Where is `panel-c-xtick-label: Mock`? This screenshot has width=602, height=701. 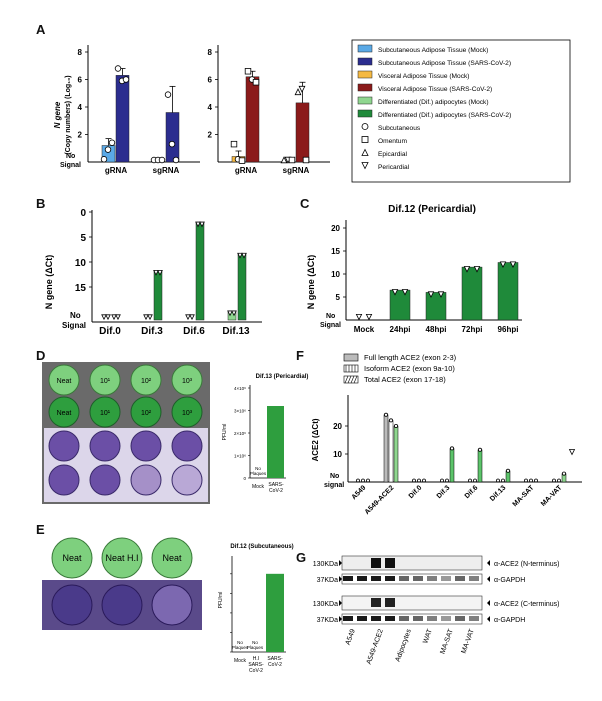 panel-c-xtick-label: Mock is located at coordinates (364, 329).